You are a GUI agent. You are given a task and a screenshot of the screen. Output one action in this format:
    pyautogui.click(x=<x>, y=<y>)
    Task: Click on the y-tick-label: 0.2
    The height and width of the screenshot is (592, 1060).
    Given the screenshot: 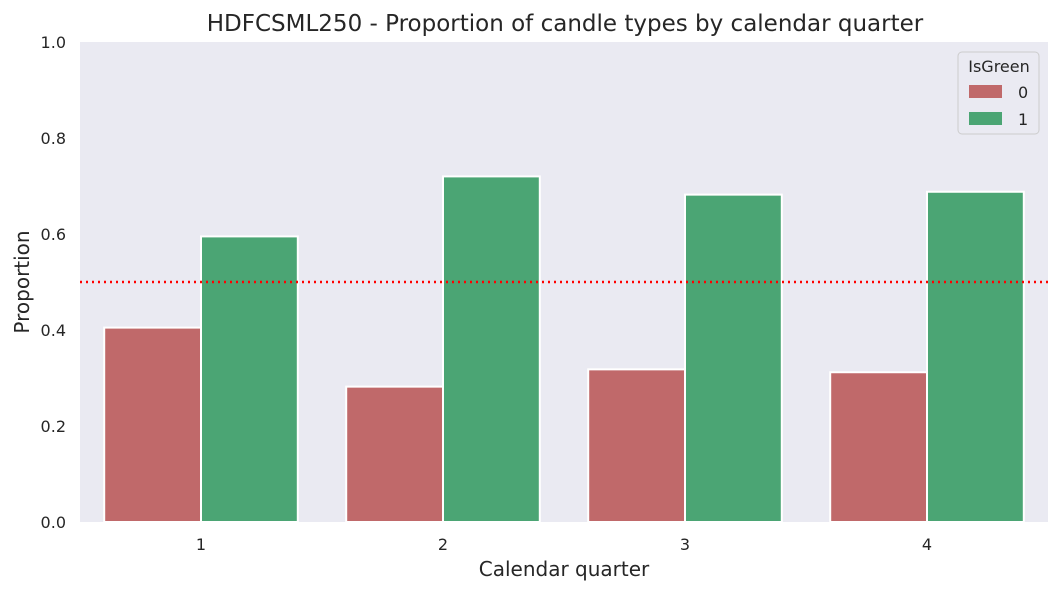 What is the action you would take?
    pyautogui.click(x=53, y=426)
    